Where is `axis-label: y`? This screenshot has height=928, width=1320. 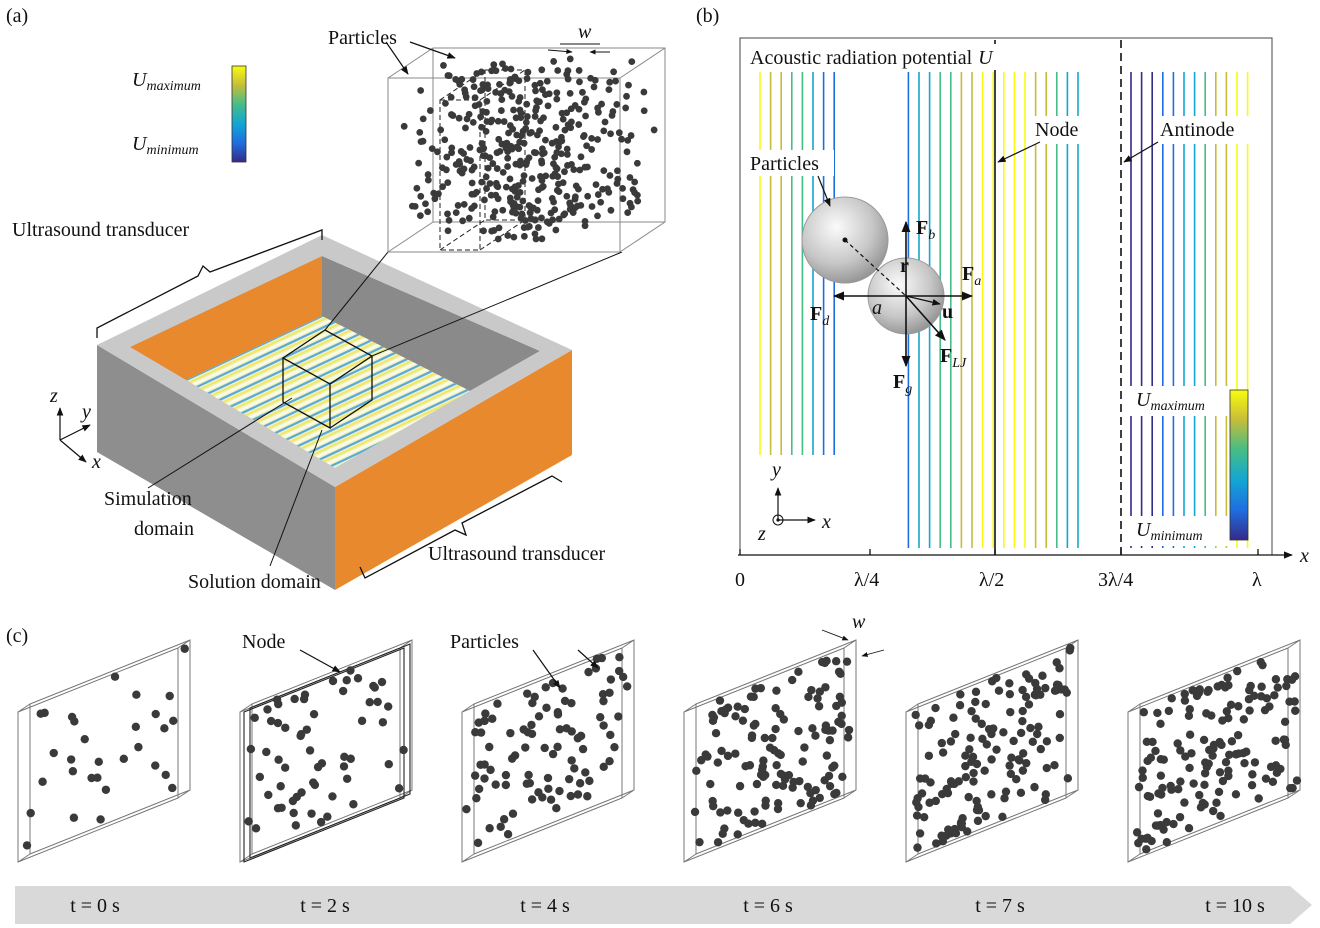 axis-label: y is located at coordinates (775, 470).